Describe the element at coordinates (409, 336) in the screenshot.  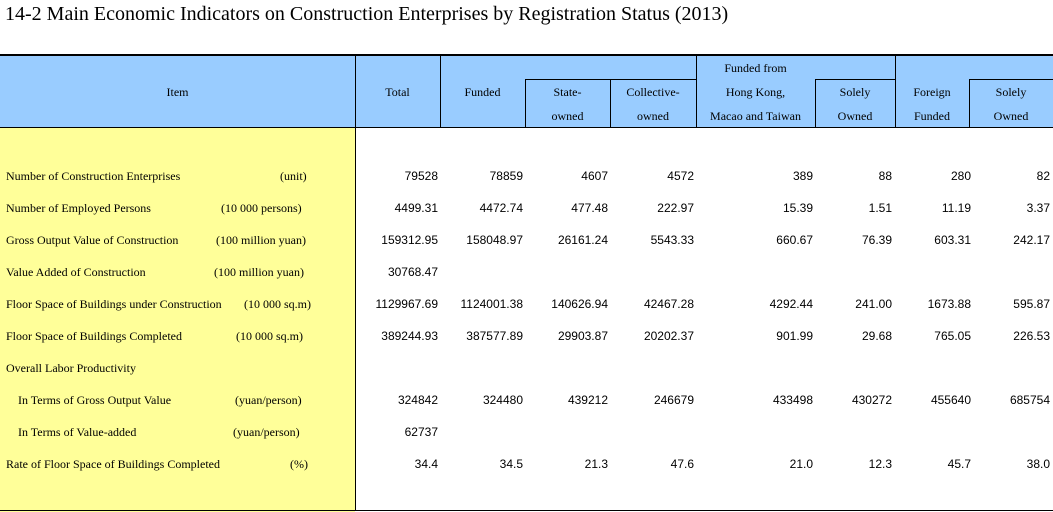
I see `cell-total: 389244.93` at that location.